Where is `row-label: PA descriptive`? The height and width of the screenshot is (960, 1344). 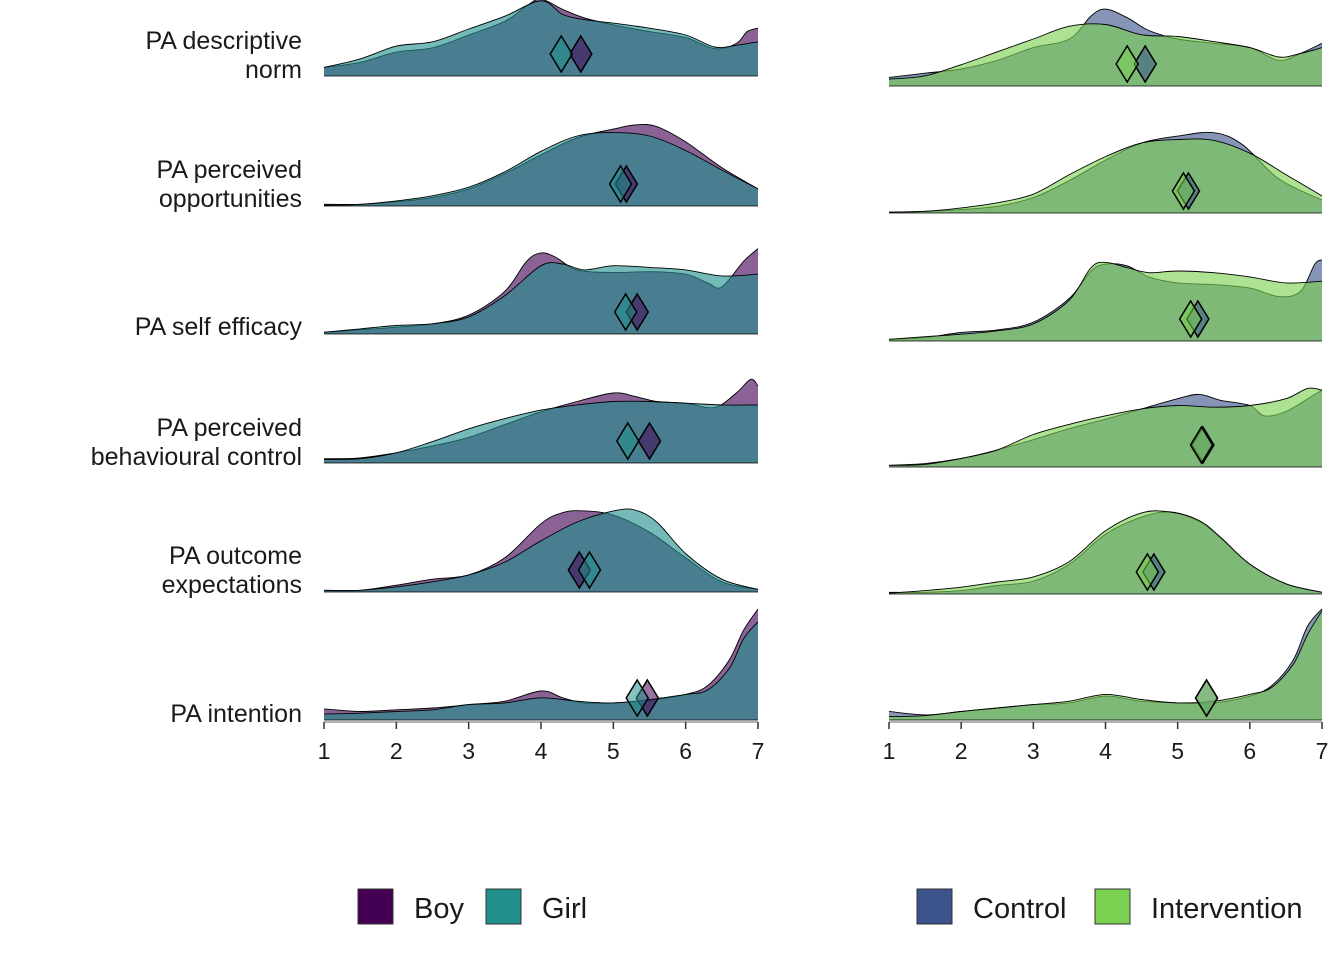
row-label: PA descriptive is located at coordinates (223, 41).